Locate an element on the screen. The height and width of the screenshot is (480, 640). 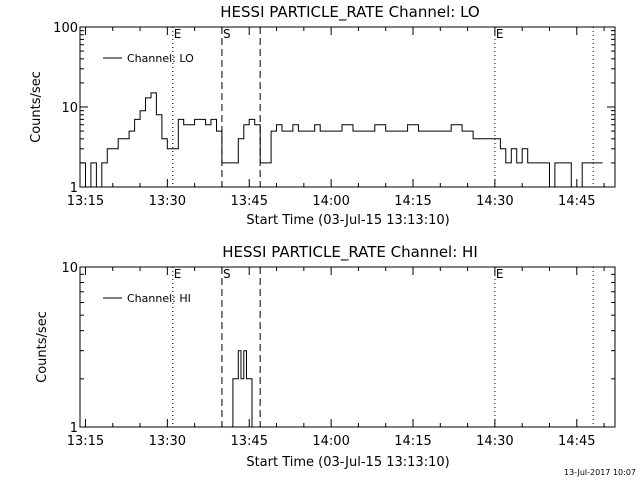
hi-chart-title: HESSI PARTICLE_RATE Channel: HI is located at coordinates (350, 252).